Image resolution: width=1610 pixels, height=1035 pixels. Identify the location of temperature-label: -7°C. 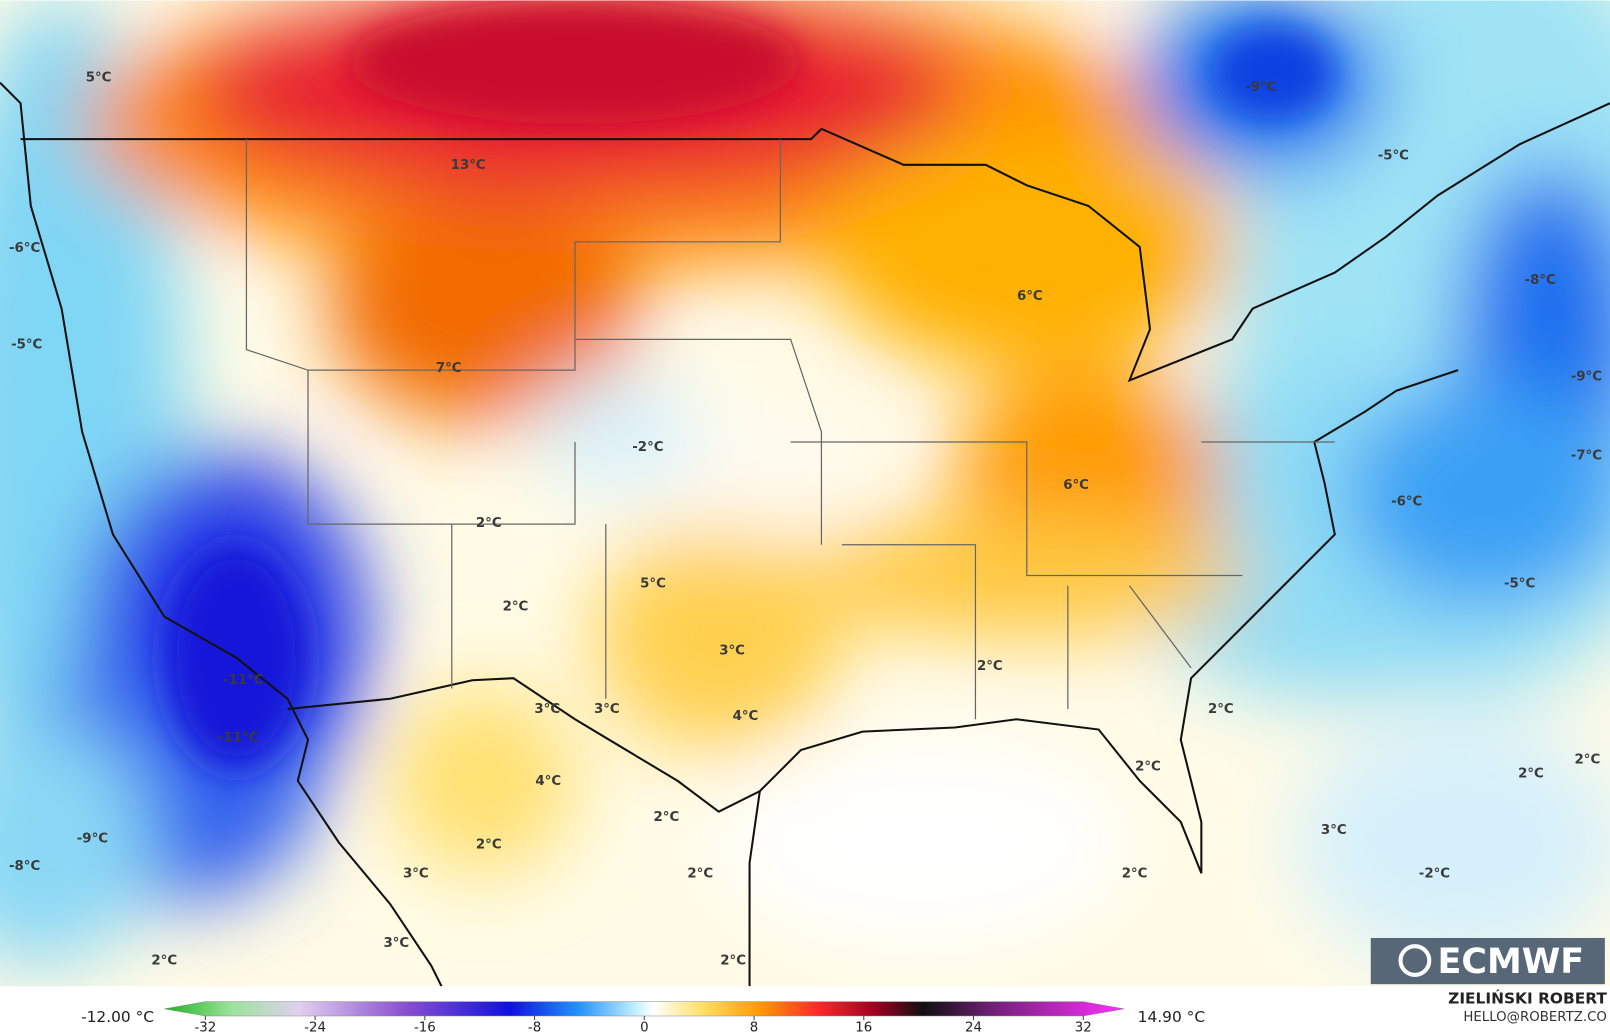
(1586, 455).